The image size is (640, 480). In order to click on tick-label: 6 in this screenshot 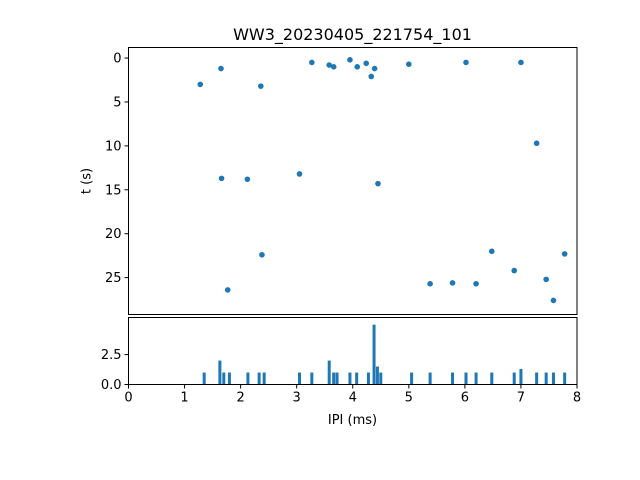, I will do `click(465, 398)`.